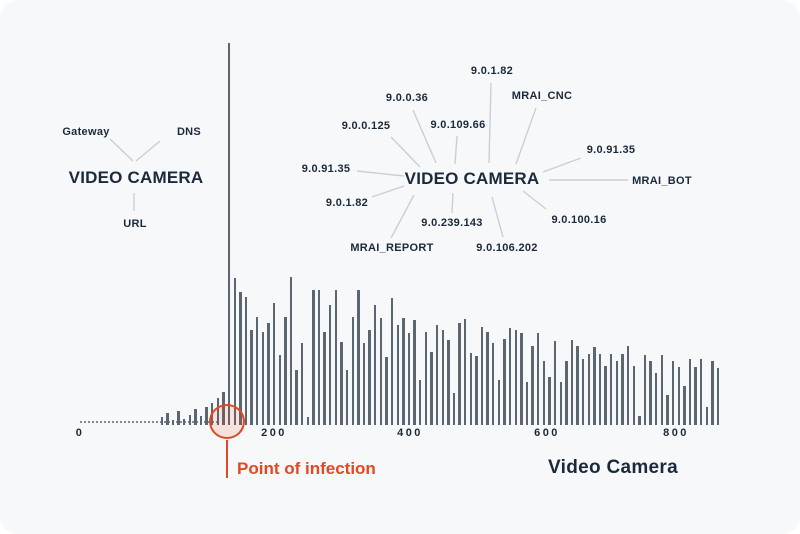 Image resolution: width=800 pixels, height=534 pixels. Describe the element at coordinates (80, 433) in the screenshot. I see `x-axis-tick: 0` at that location.